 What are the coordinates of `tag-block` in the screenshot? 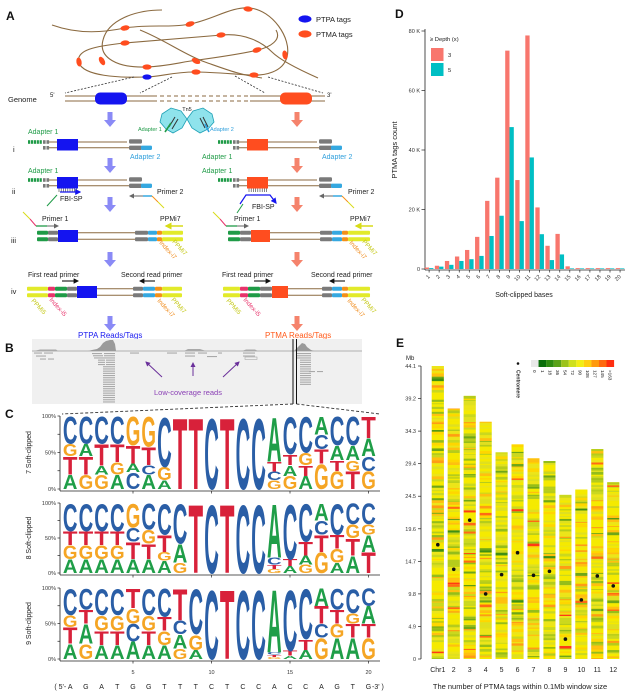 It's located at (87, 292).